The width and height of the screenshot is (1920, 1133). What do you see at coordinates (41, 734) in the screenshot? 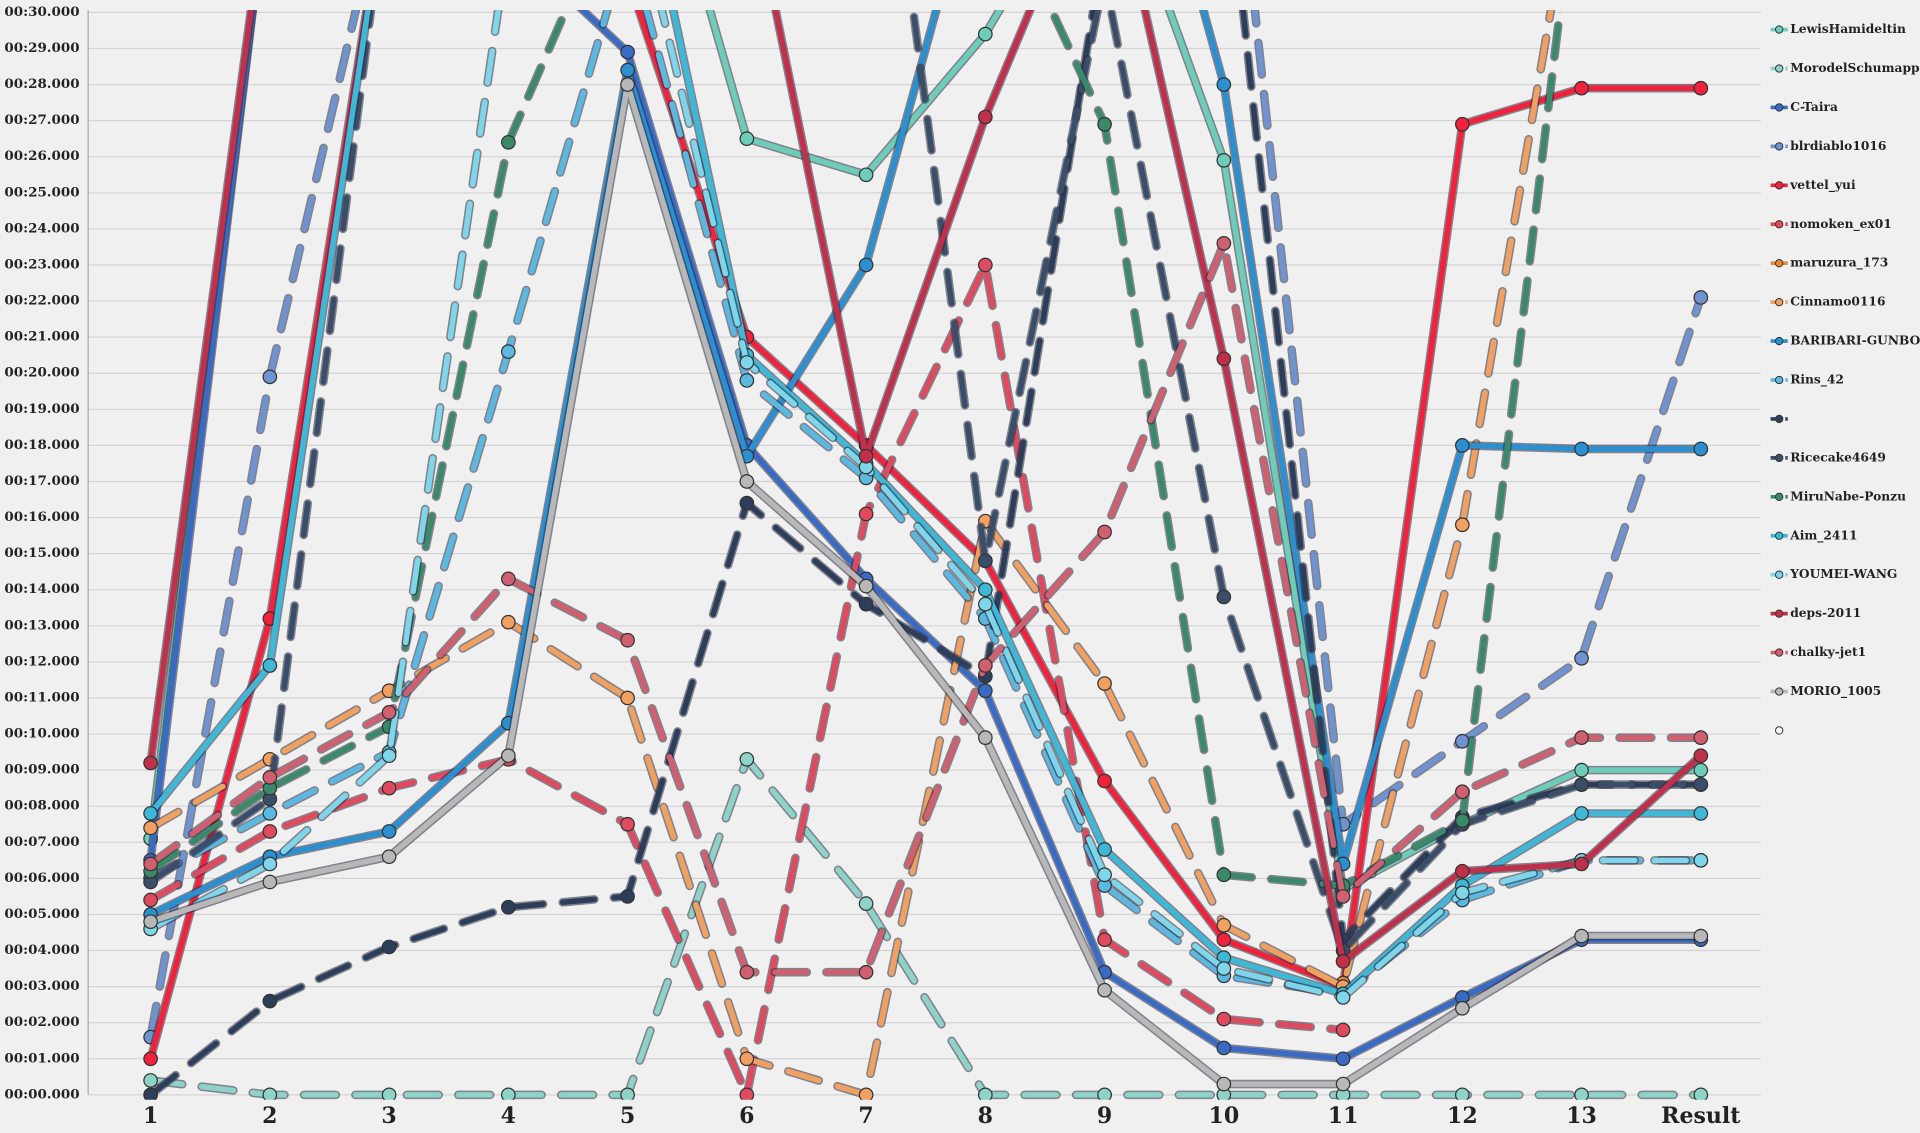
I see `y-tick-label: 00:10.000` at bounding box center [41, 734].